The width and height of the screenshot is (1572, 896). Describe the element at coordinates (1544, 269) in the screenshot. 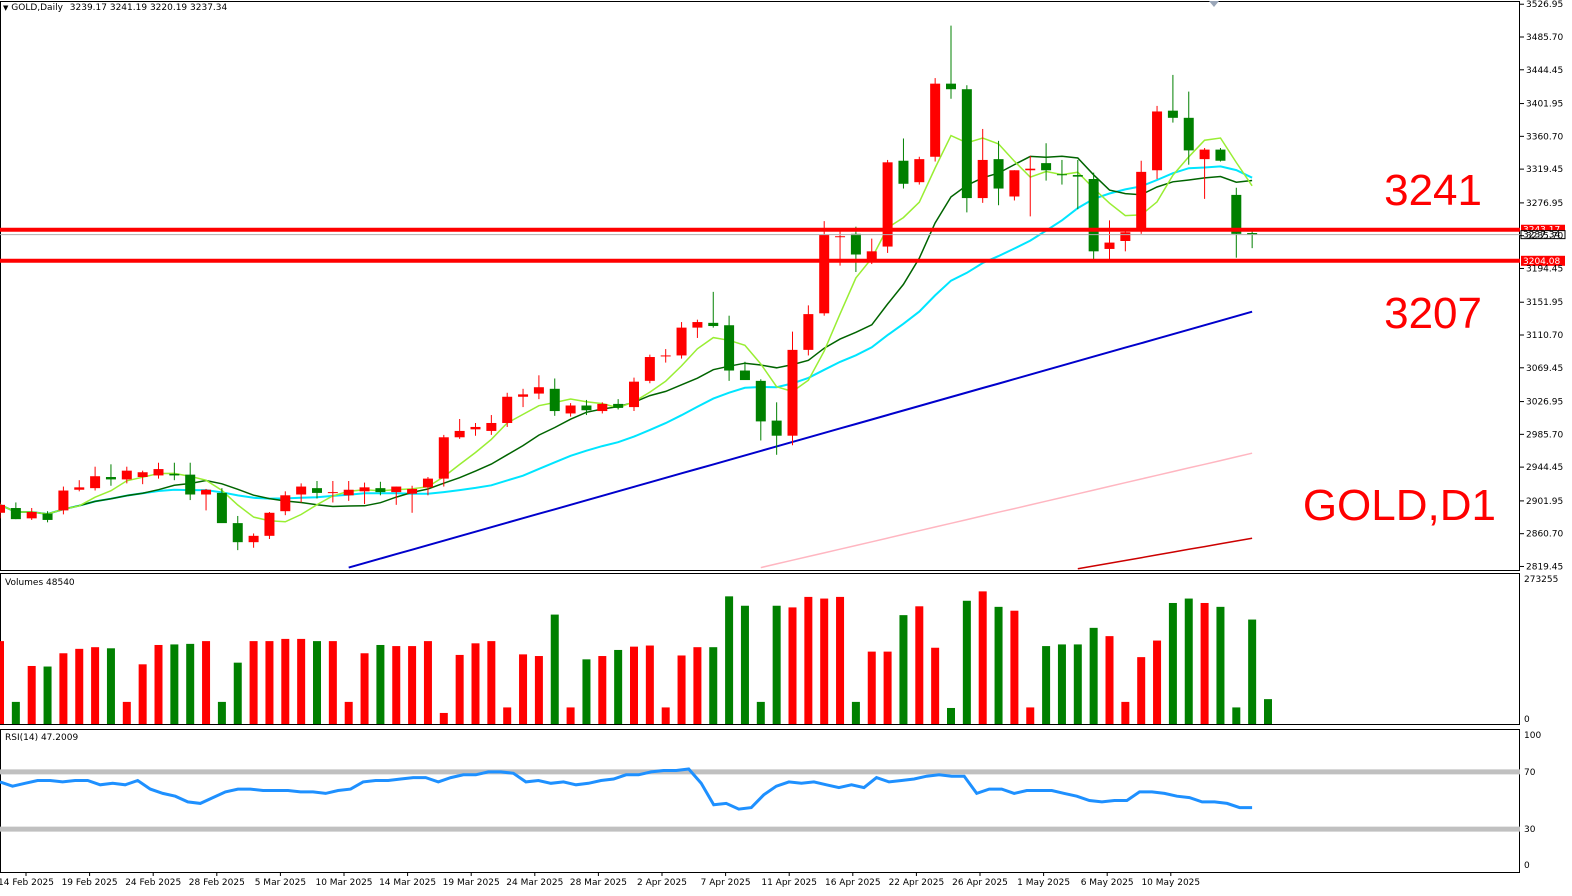

I see `price-tick-label: 3194.45` at that location.